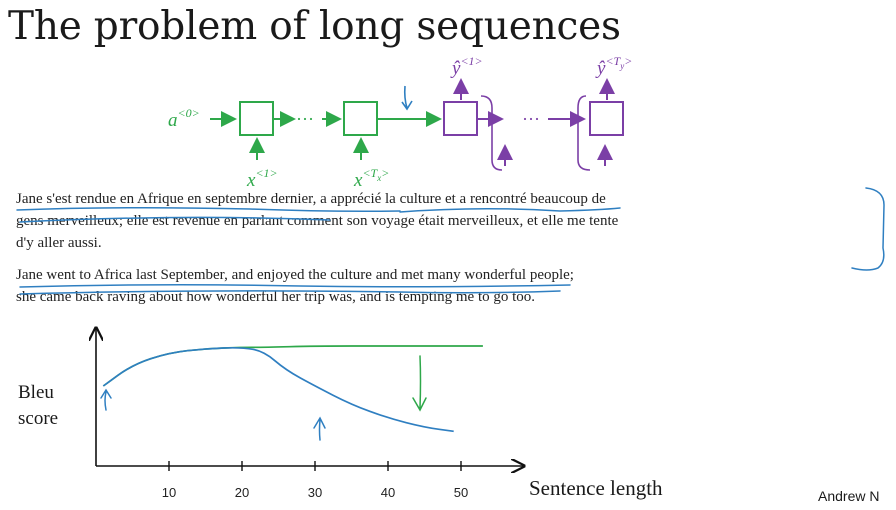  I want to click on encoder-ellipsis: ···, so click(305, 119).